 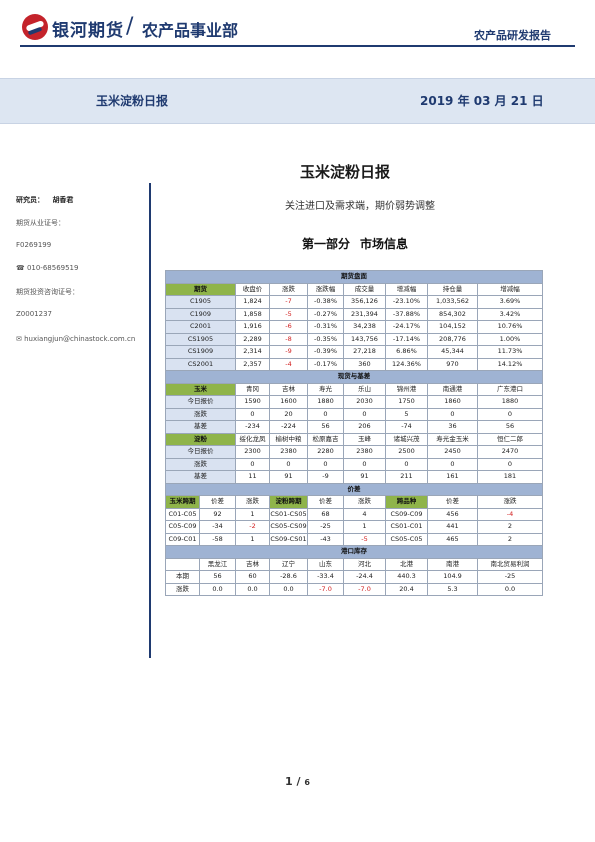 What do you see at coordinates (288, 527) in the screenshot?
I see `table-cell: CS05-CS09` at bounding box center [288, 527].